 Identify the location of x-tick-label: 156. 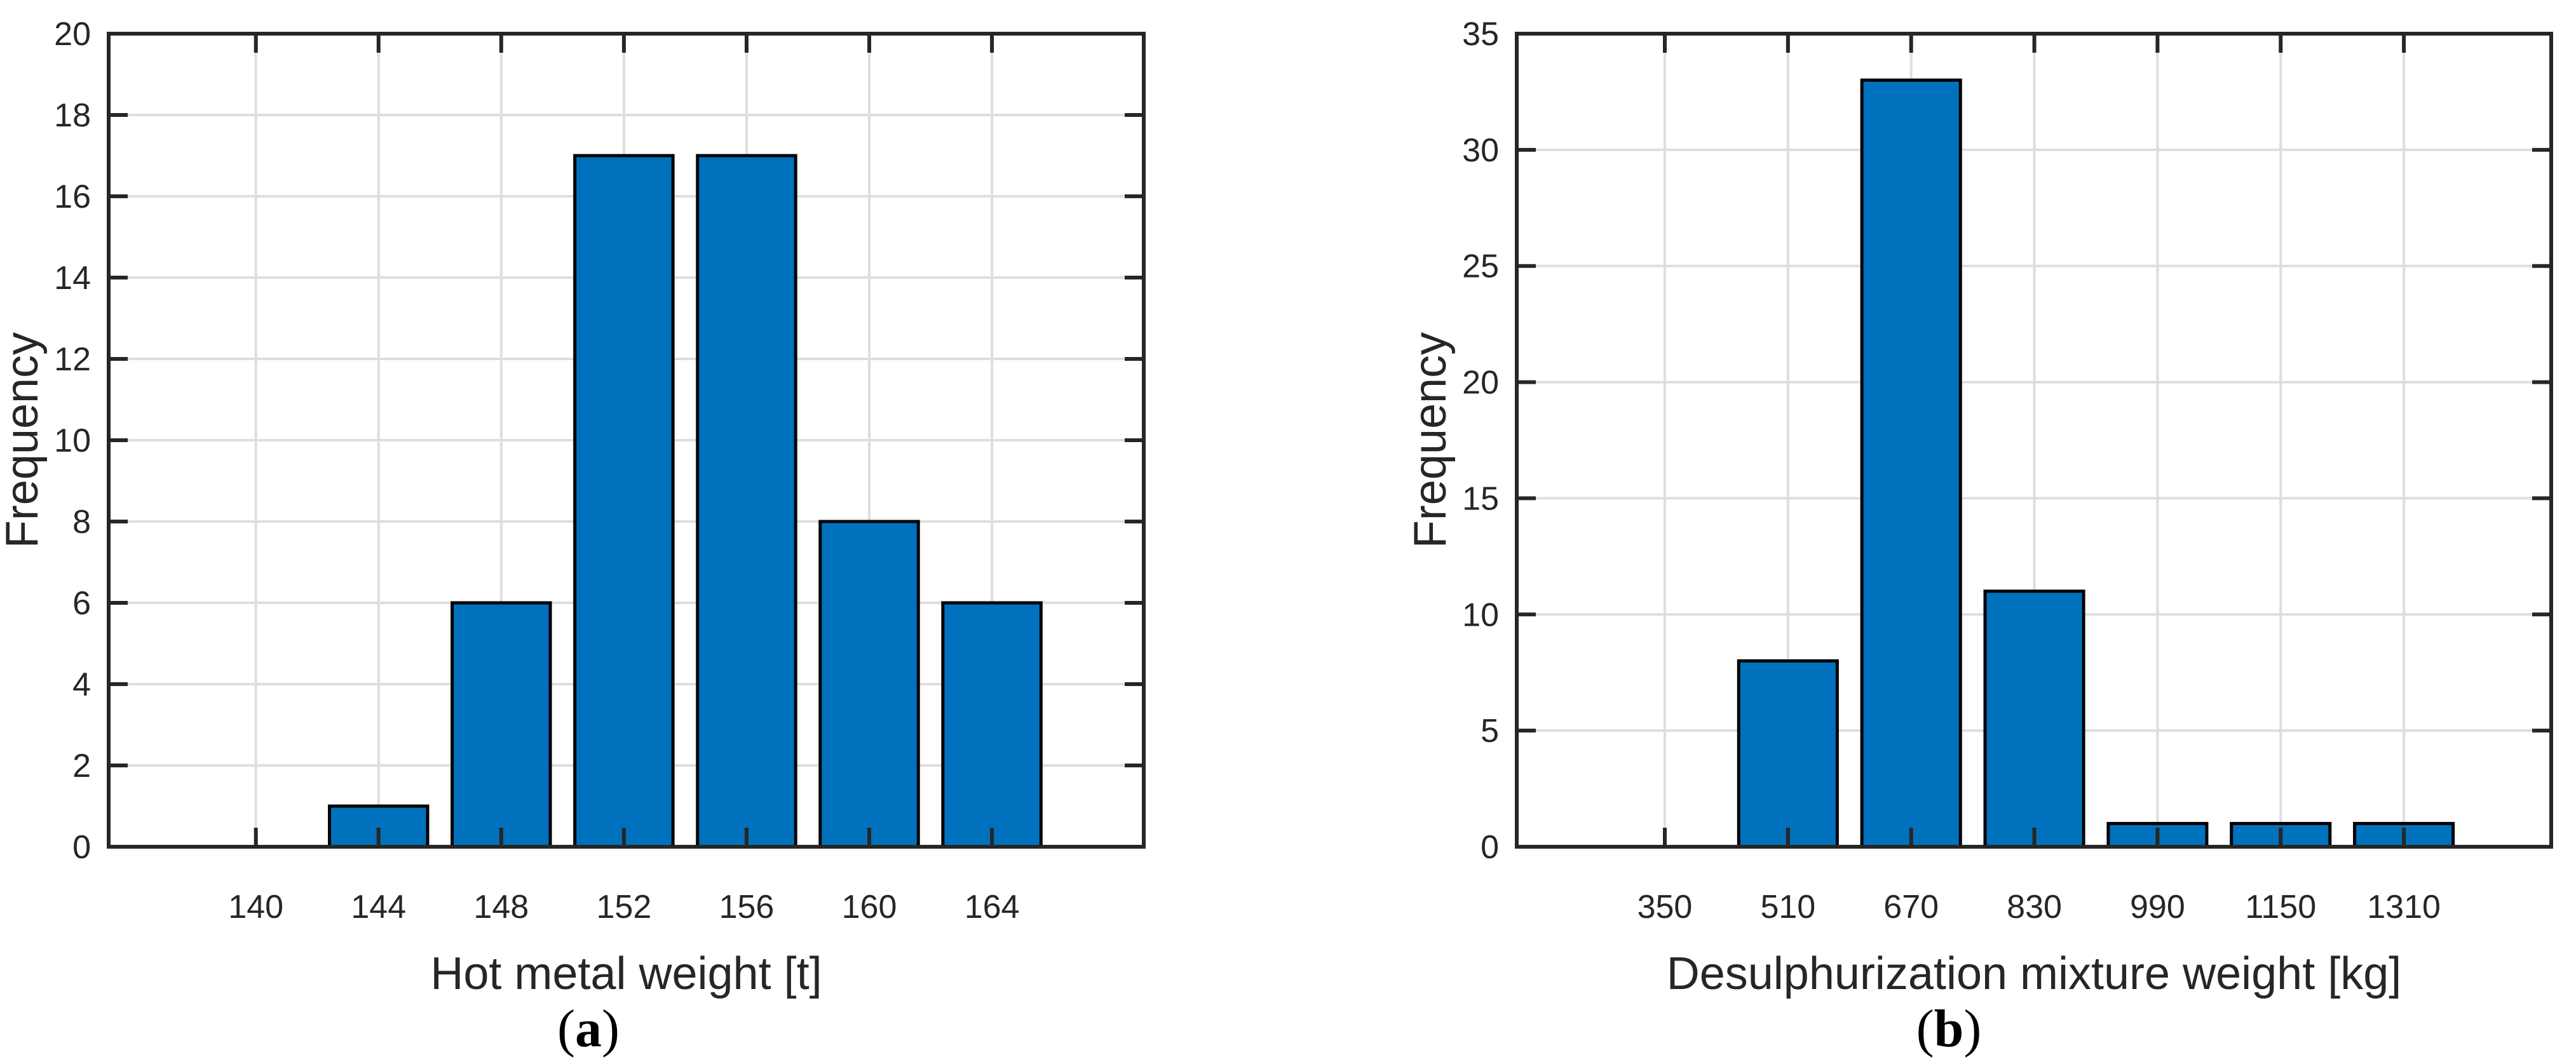
(747, 907).